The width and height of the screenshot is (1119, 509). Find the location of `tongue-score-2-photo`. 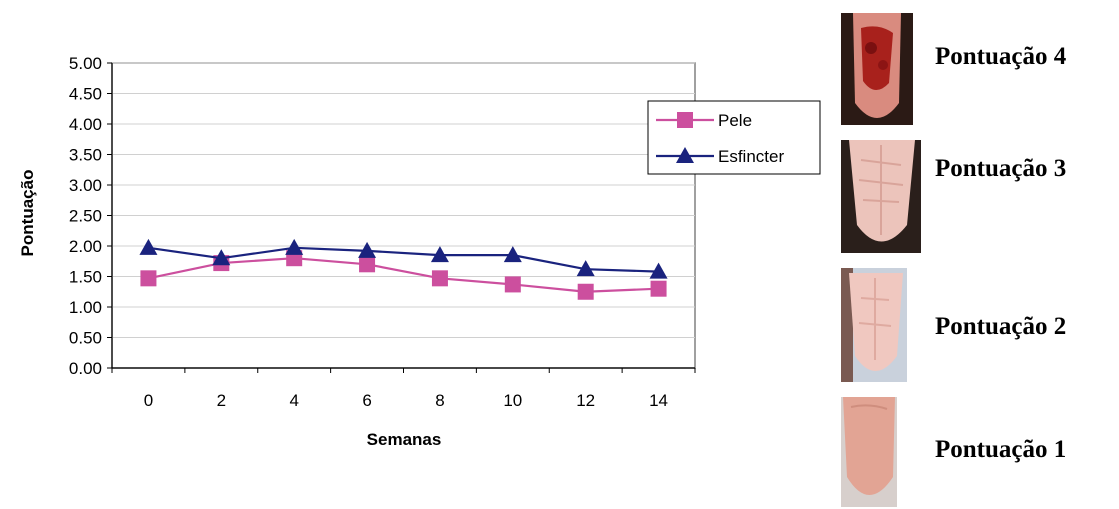

tongue-score-2-photo is located at coordinates (874, 325).